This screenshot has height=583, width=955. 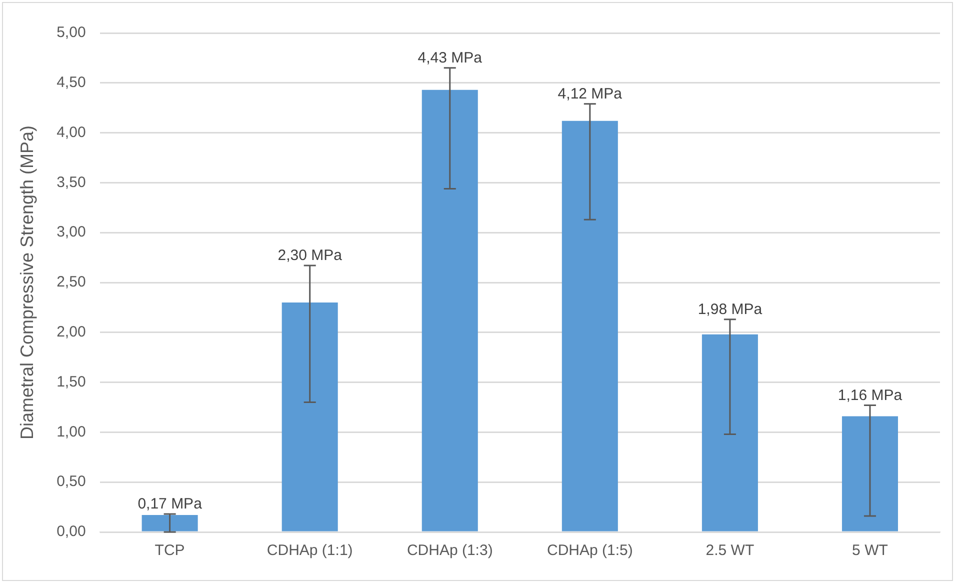 What do you see at coordinates (71, 182) in the screenshot?
I see `y-tick-label: 3,50` at bounding box center [71, 182].